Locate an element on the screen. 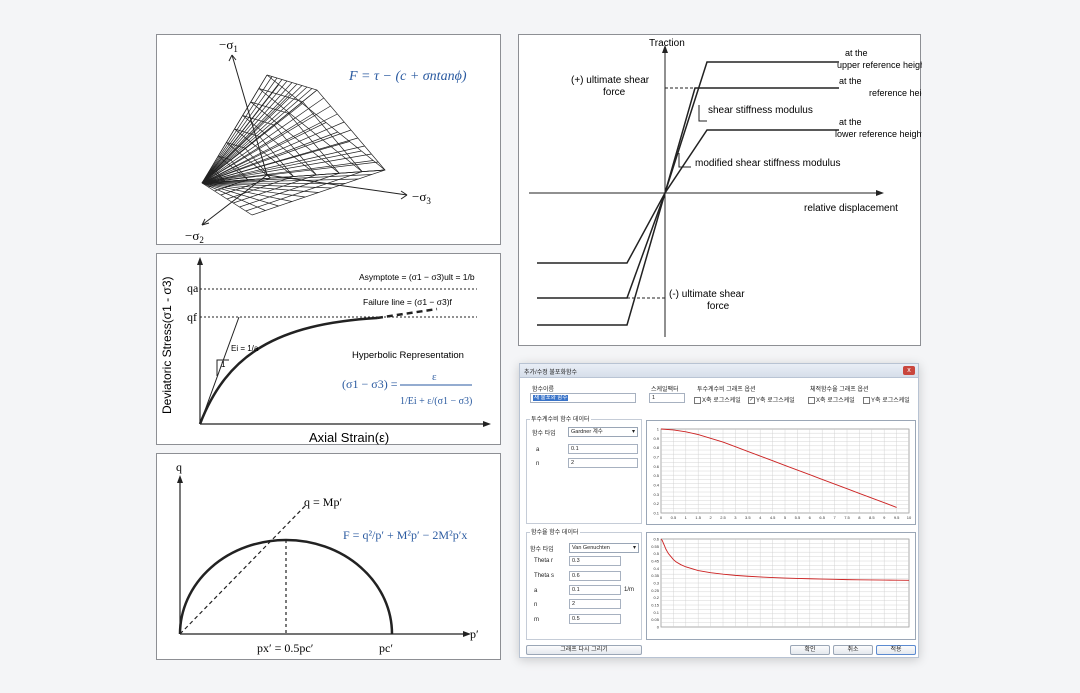 This screenshot has width=1080, height=693. failure-line-label: Failure line = (σ1 − σ3)f is located at coordinates (408, 302).